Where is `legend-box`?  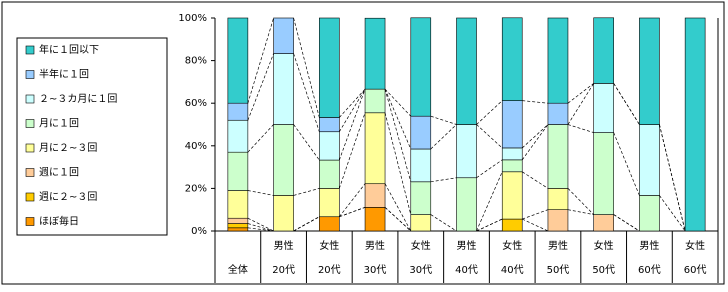
legend-box is located at coordinates (92, 136).